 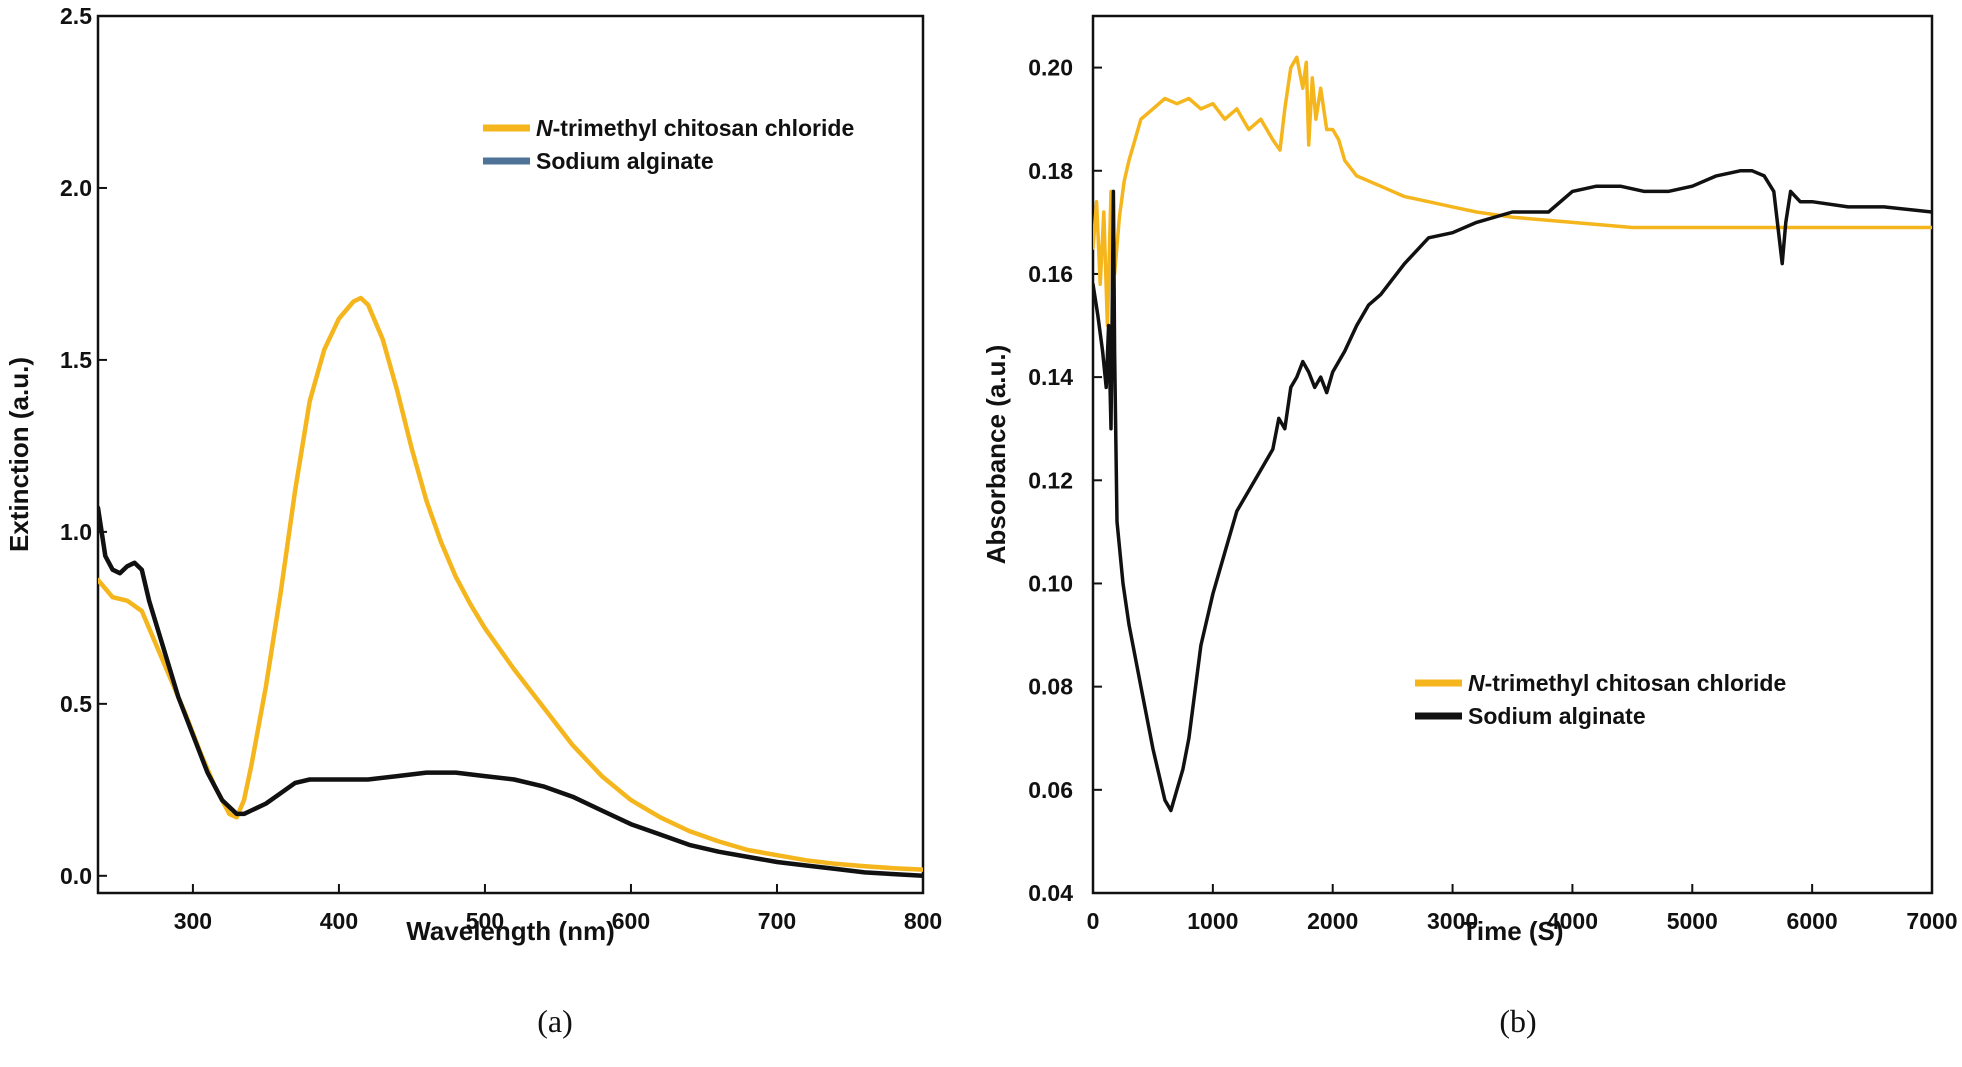 I want to click on y-tick-label: 0.0, so click(x=76, y=876).